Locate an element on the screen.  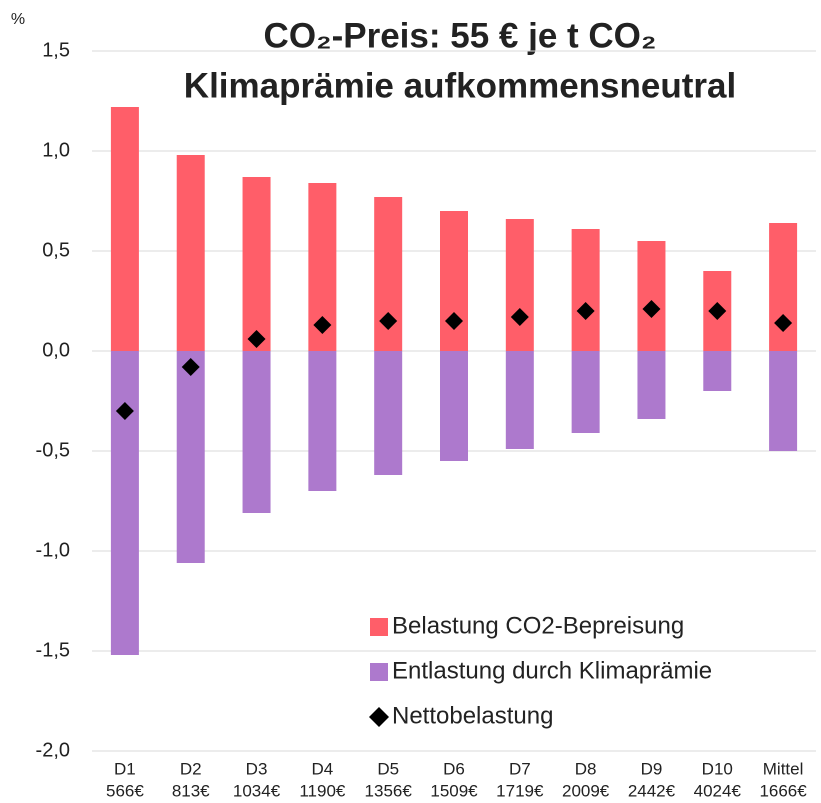
x-tick-sublabel: 1034€ is located at coordinates (257, 790).